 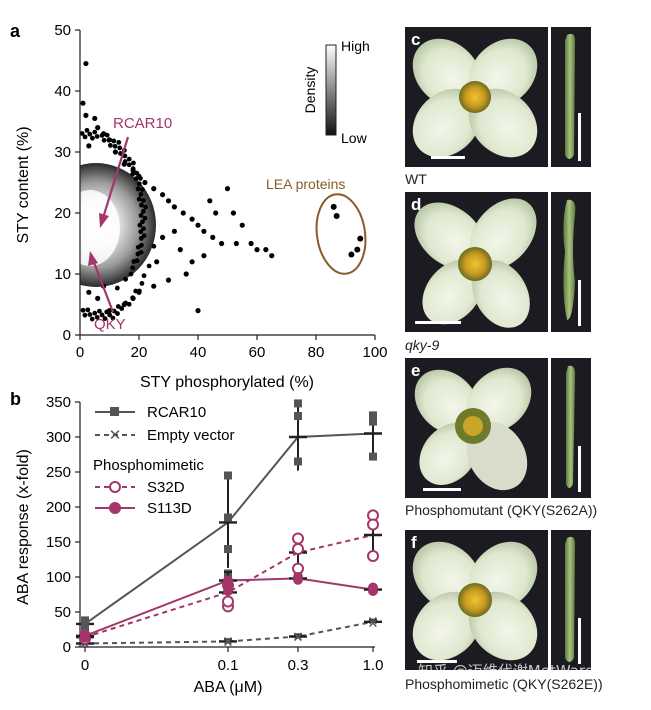 I want to click on a-y-tick-label: 10, so click(x=62, y=274).